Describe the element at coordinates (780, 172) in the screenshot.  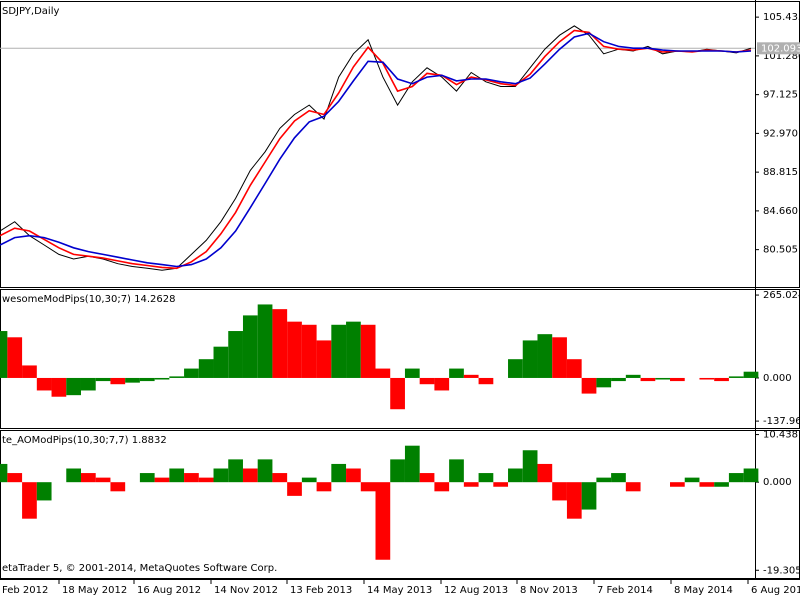
I see `y-tick-label: 88.815` at that location.